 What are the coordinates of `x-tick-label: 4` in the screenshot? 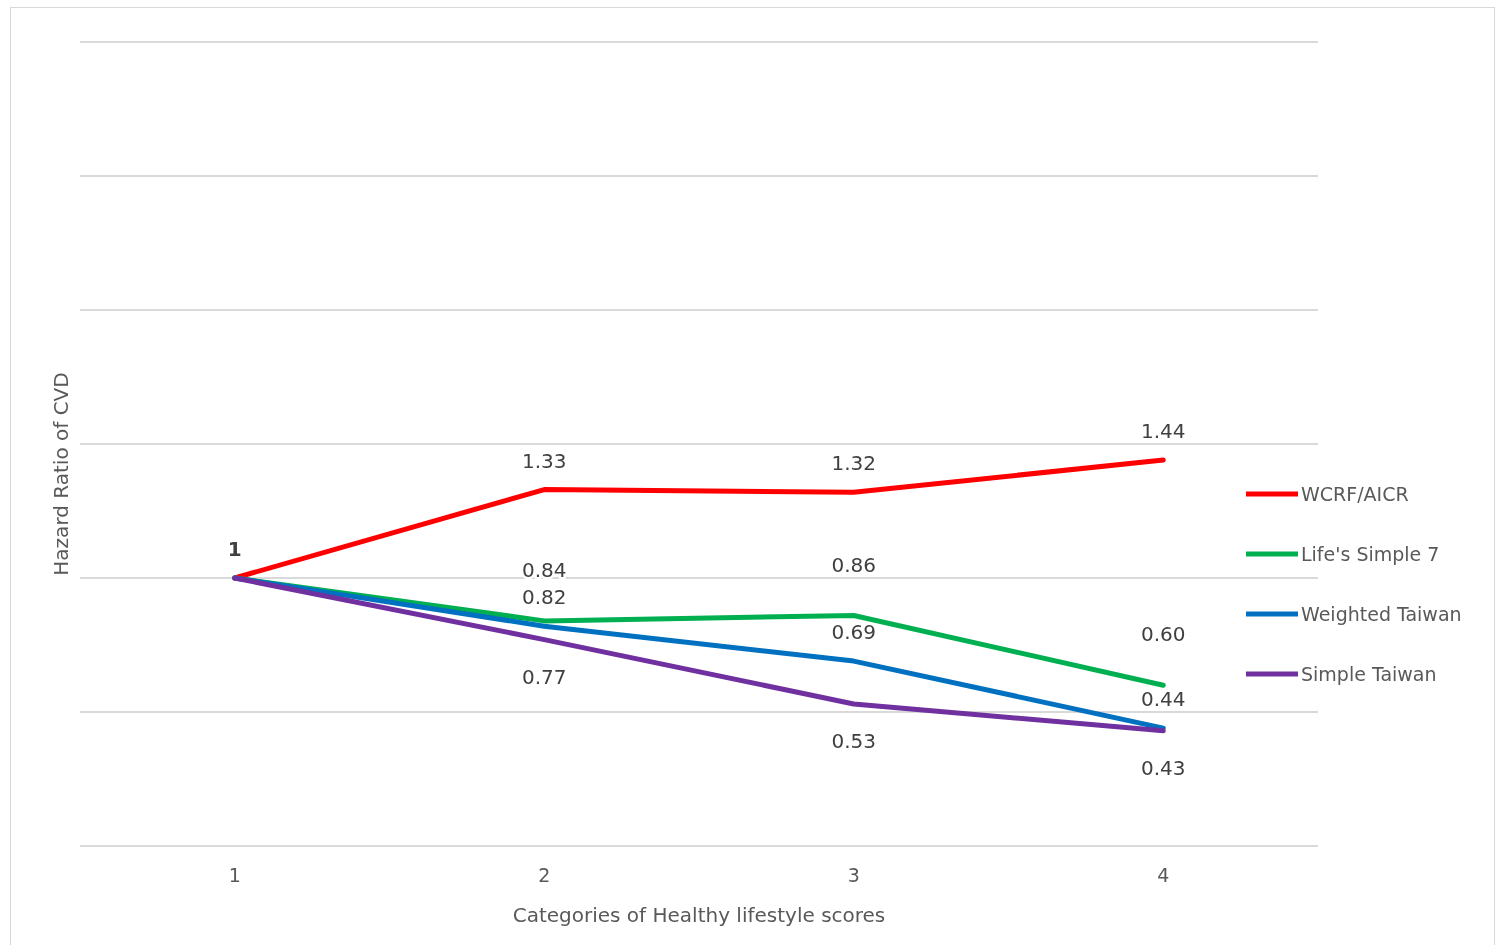 It's located at (1163, 875).